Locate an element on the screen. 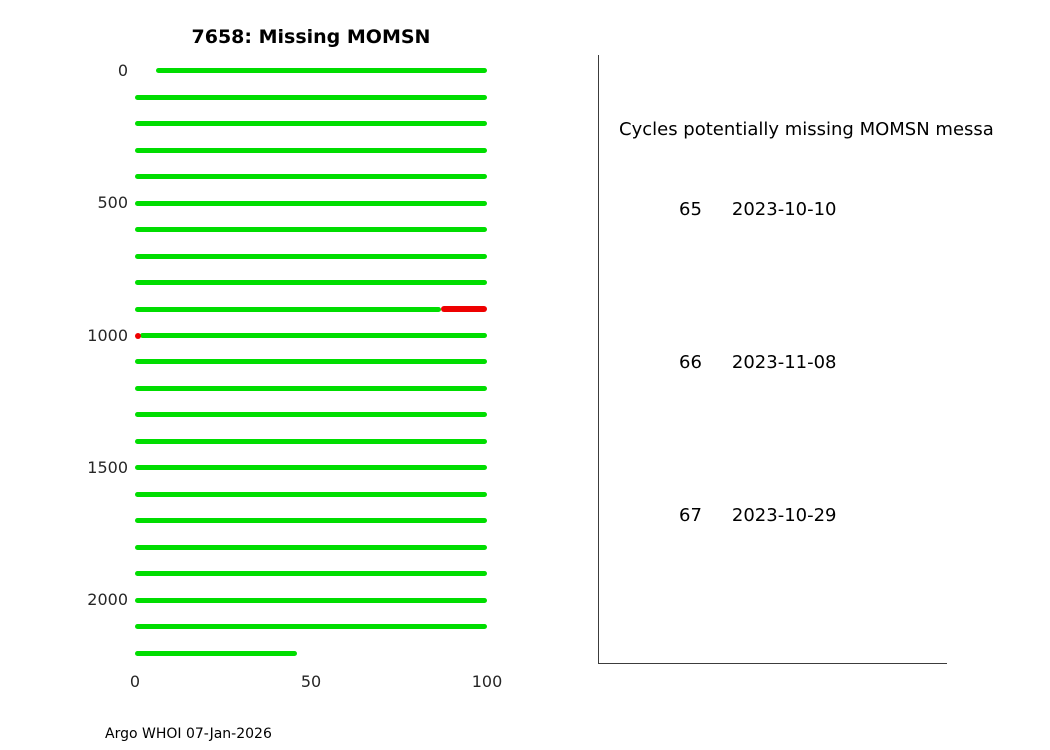 This screenshot has height=750, width=1050. x-tick-label: 100 is located at coordinates (487, 681).